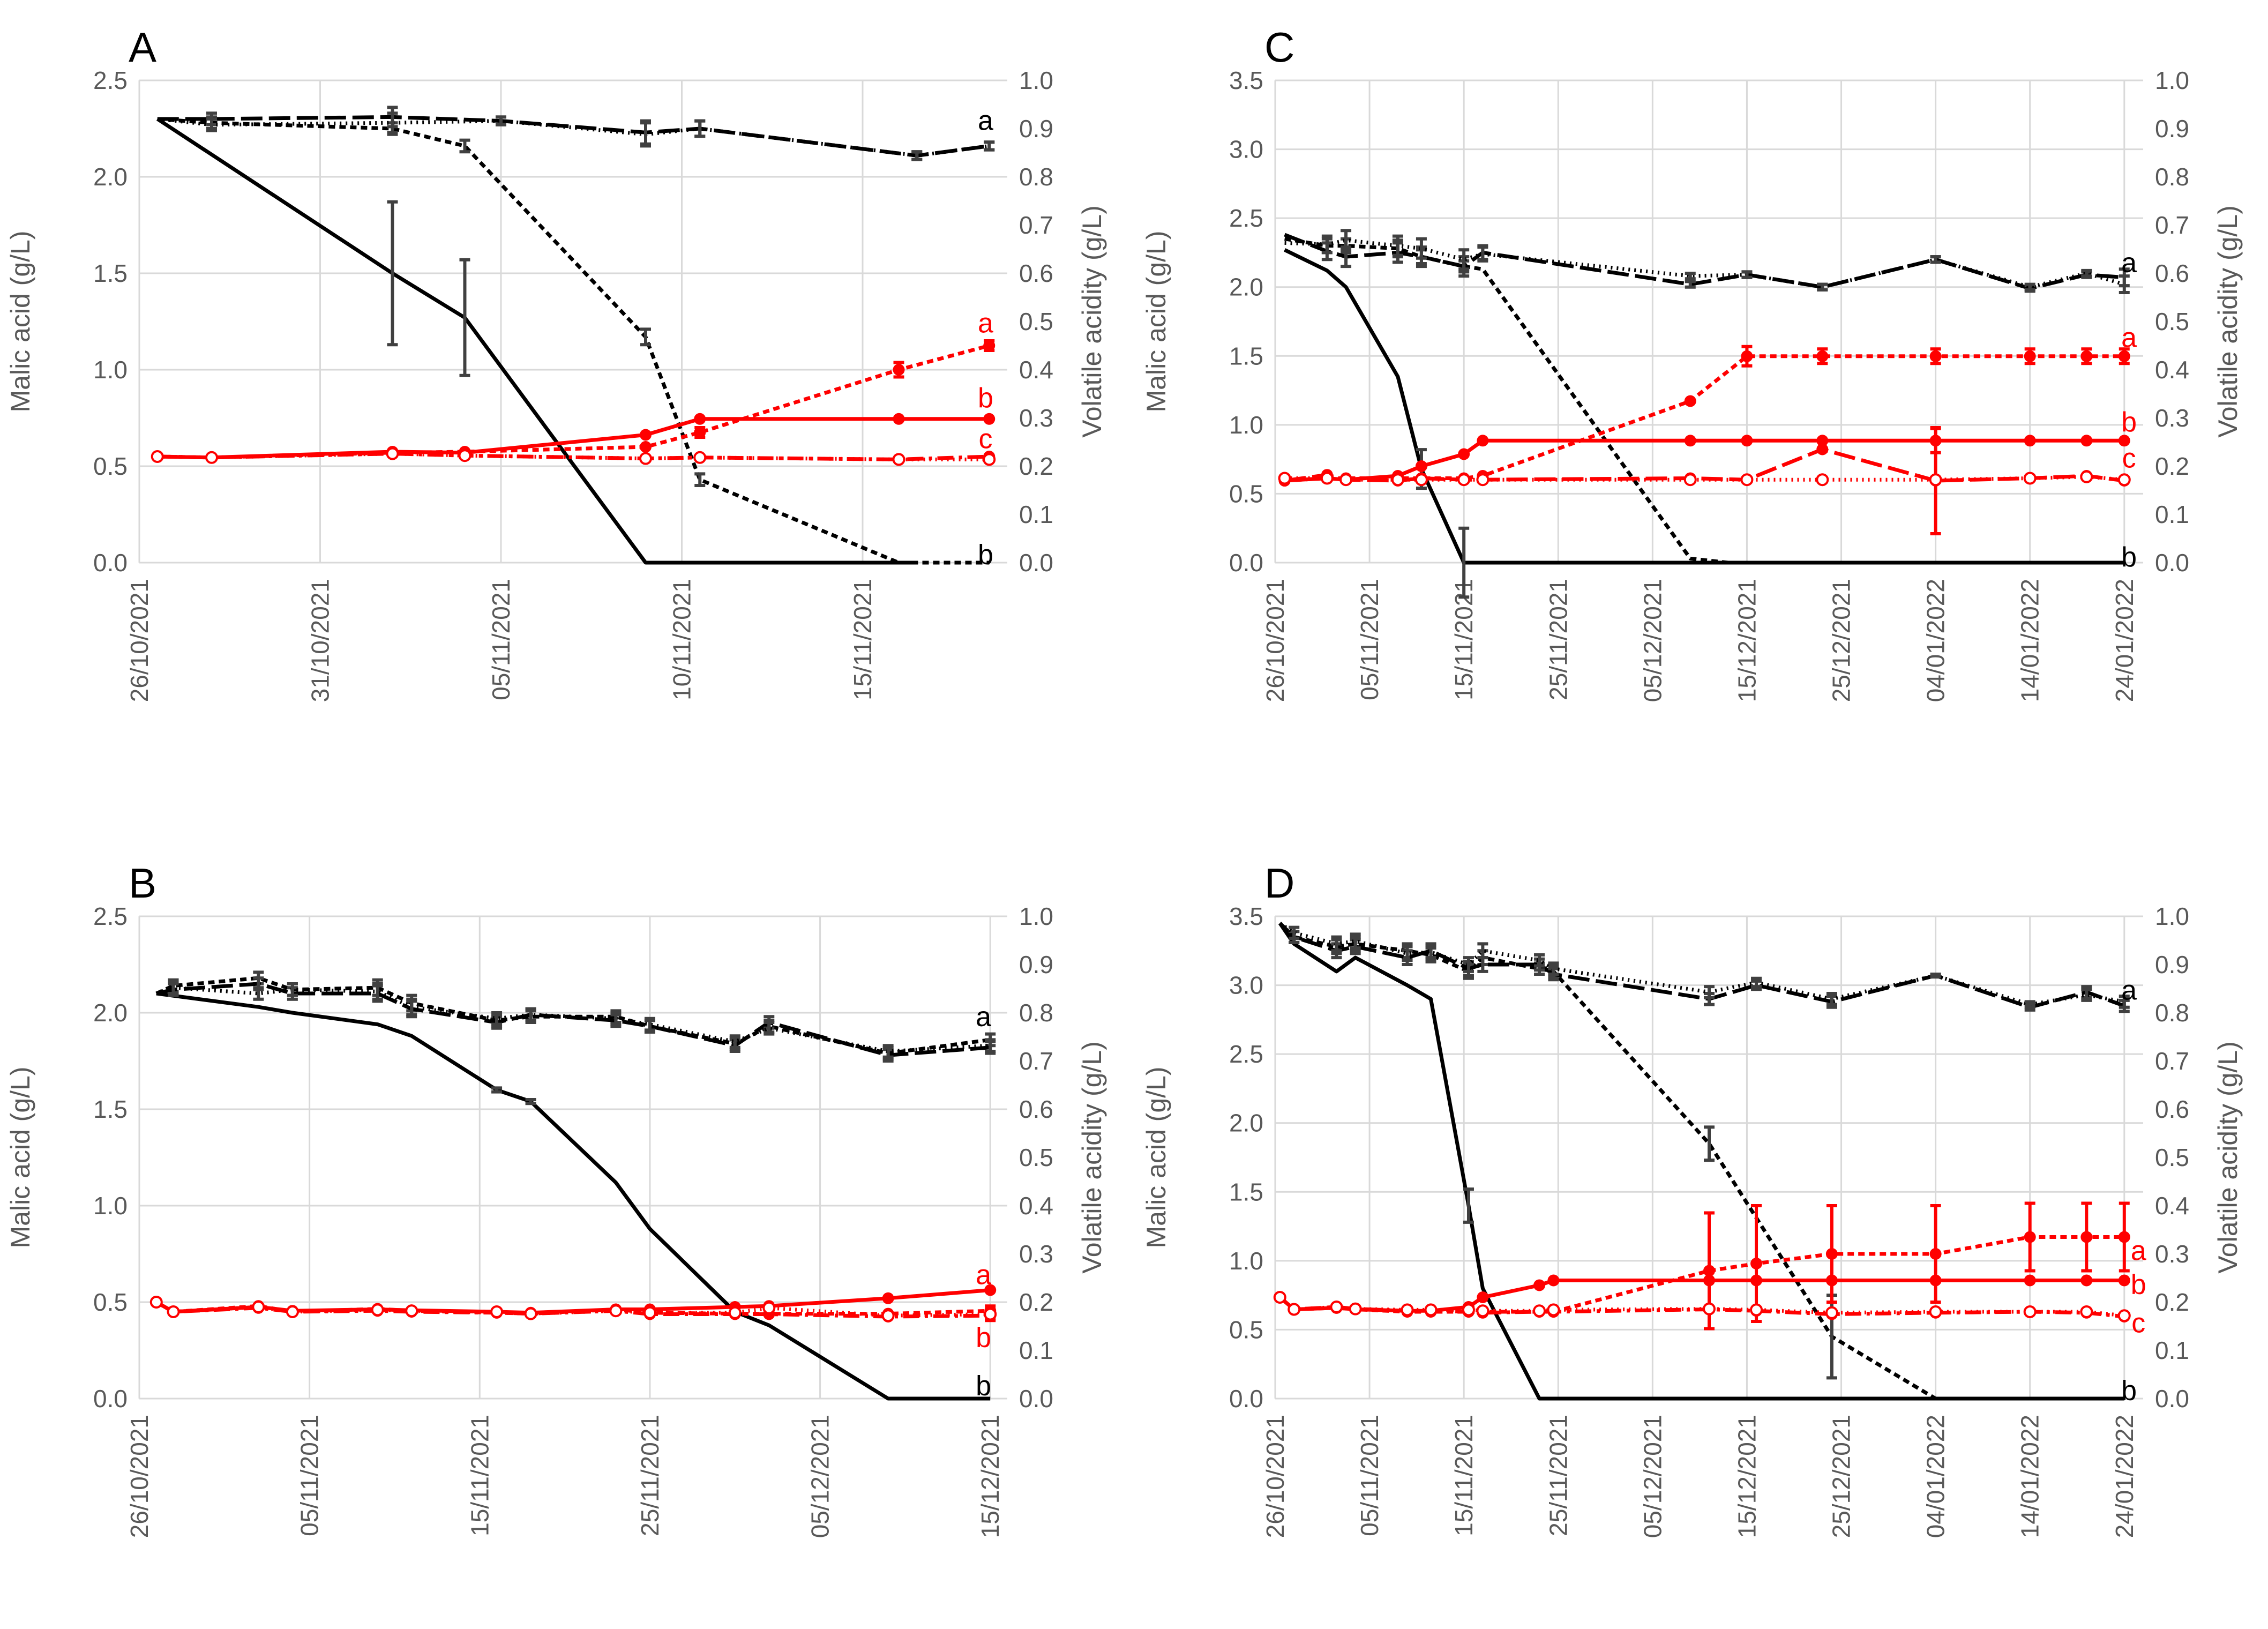 Image resolution: width=2268 pixels, height=1629 pixels. Describe the element at coordinates (2172, 1109) in the screenshot. I see `y2-tick-label: 0.6` at that location.